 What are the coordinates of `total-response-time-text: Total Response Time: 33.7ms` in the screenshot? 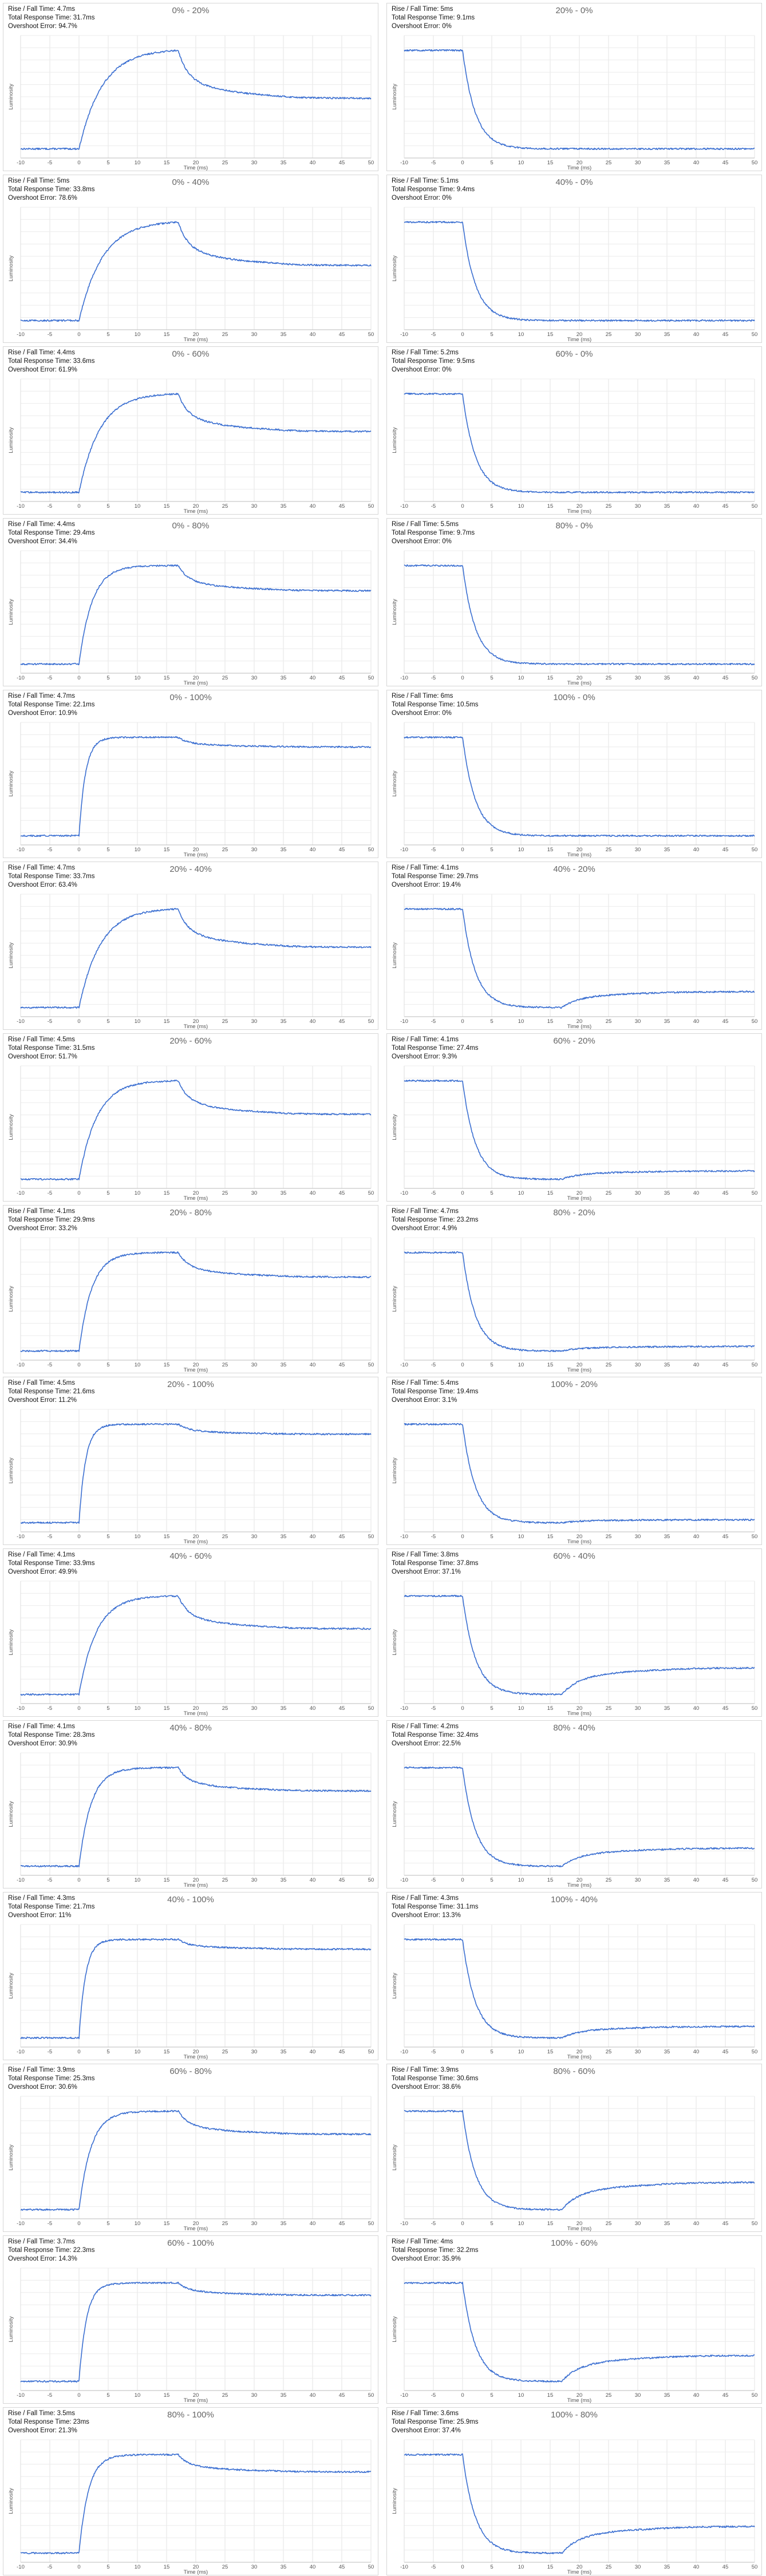 It's located at (51, 876).